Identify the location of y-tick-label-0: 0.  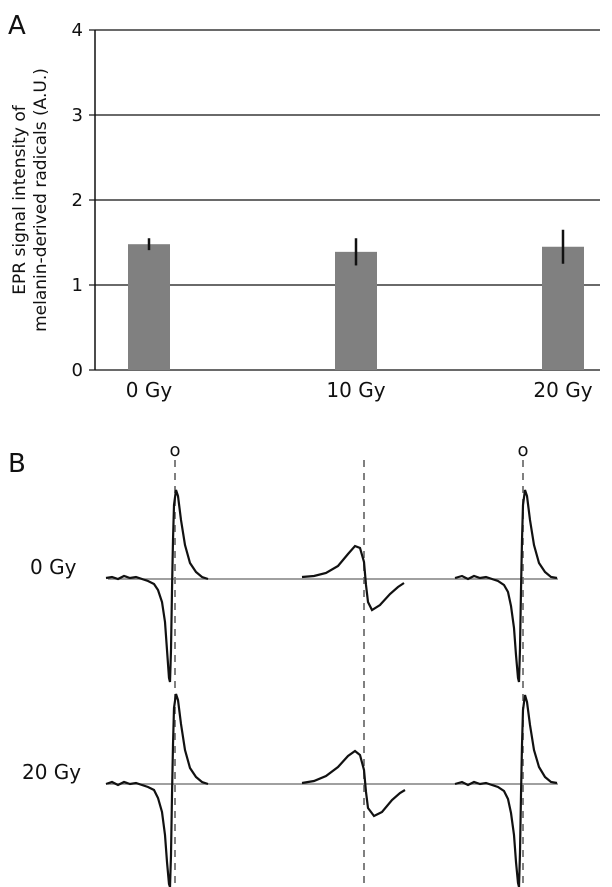
(77, 370).